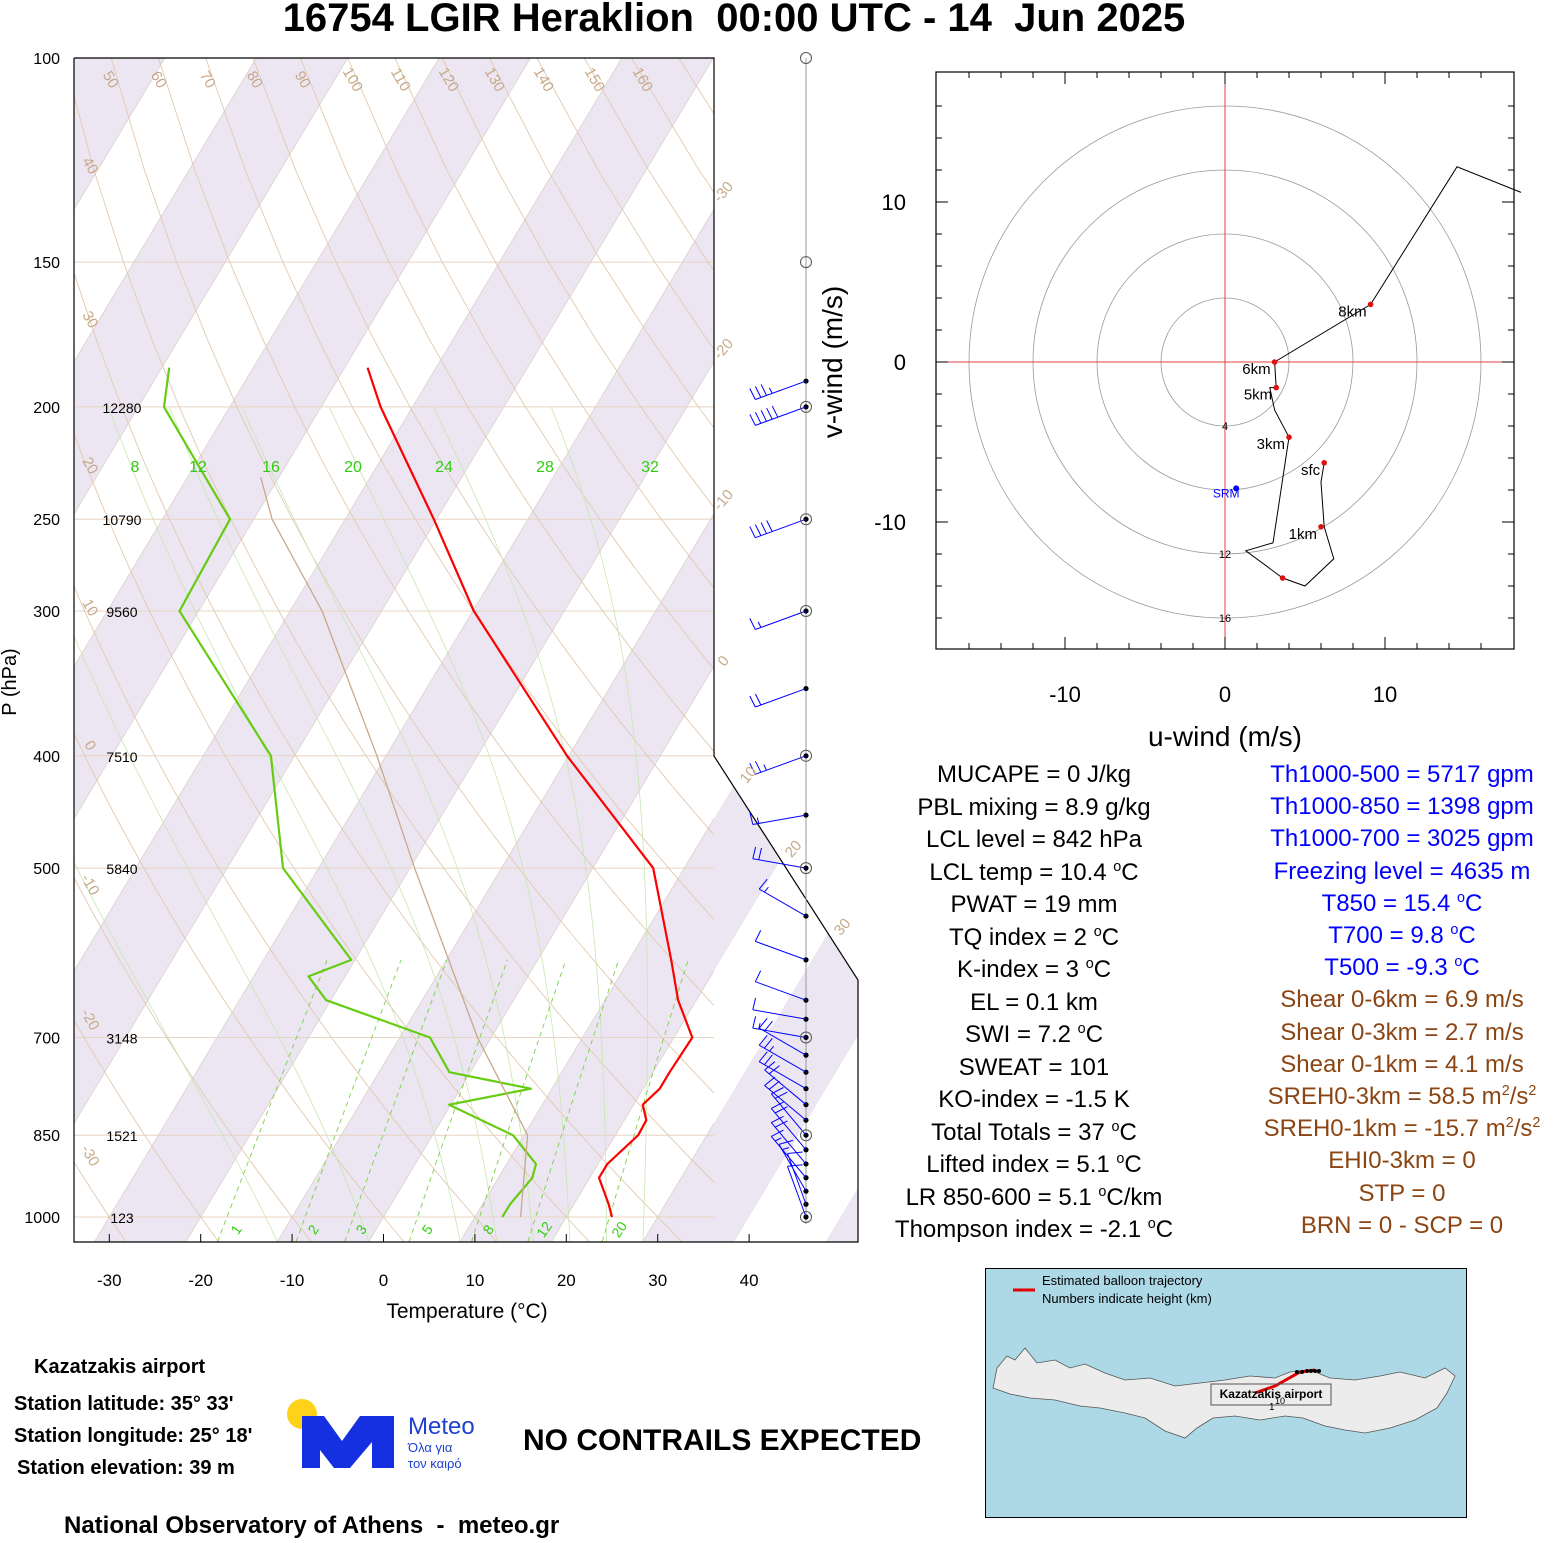 The image size is (1558, 1543). Describe the element at coordinates (722, 1440) in the screenshot. I see `contrail-forecast: NO CONTRAILS EXPECTED` at that location.